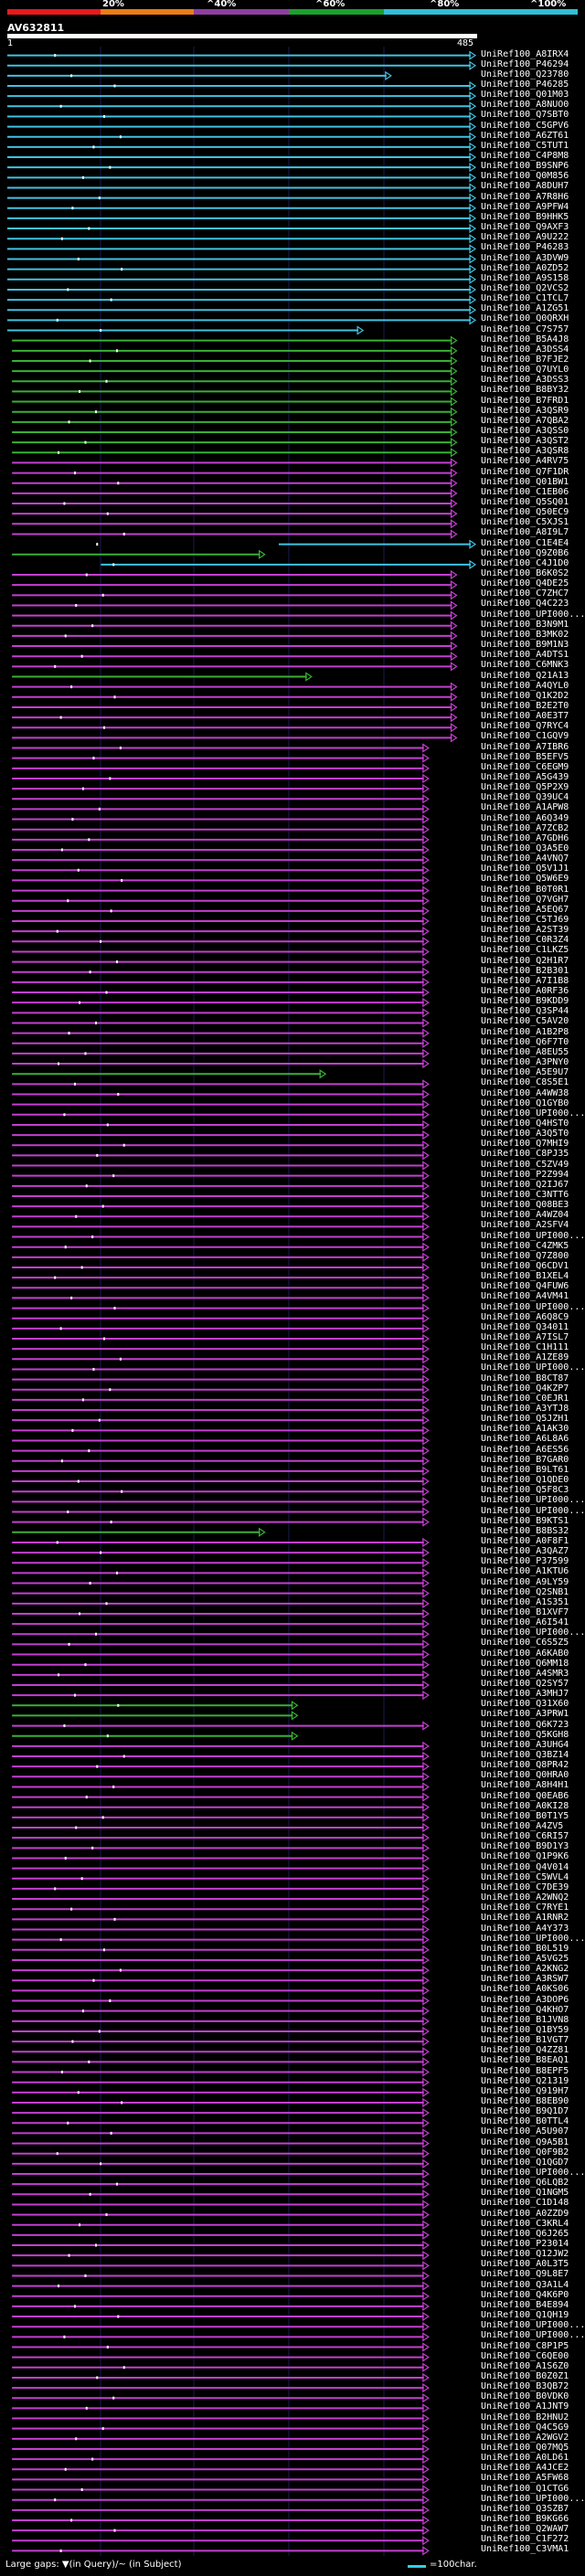  What do you see at coordinates (525, 1490) in the screenshot?
I see `hit-label-link: UniRef100_Q5F8C3` at bounding box center [525, 1490].